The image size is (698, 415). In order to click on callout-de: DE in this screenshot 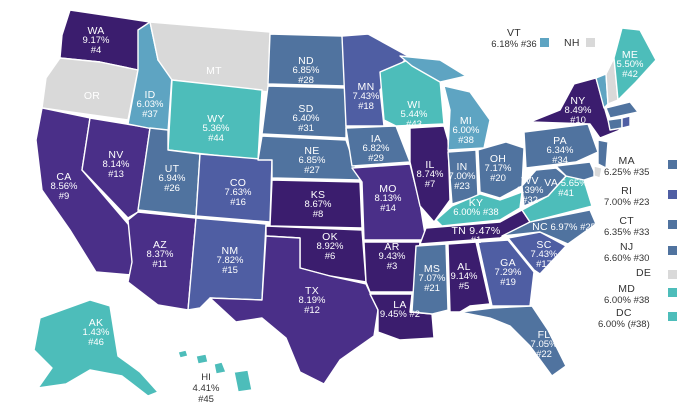, I will do `click(644, 273)`.